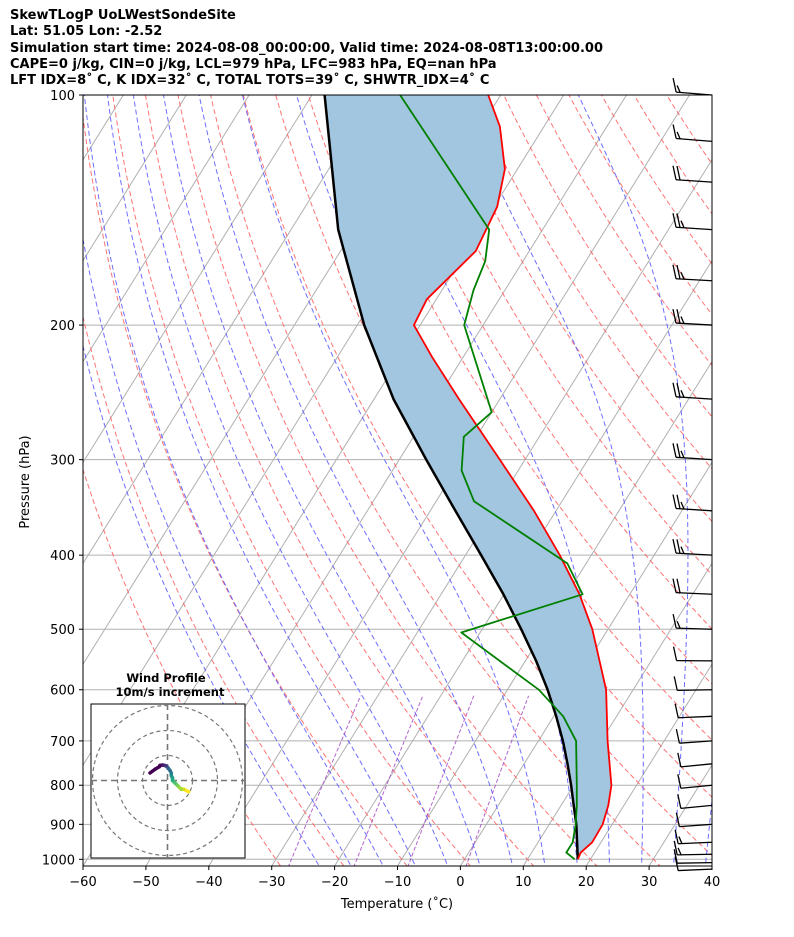  I want to click on chart-title: SkewTLogP UoLWestSondeSite, so click(123, 15).